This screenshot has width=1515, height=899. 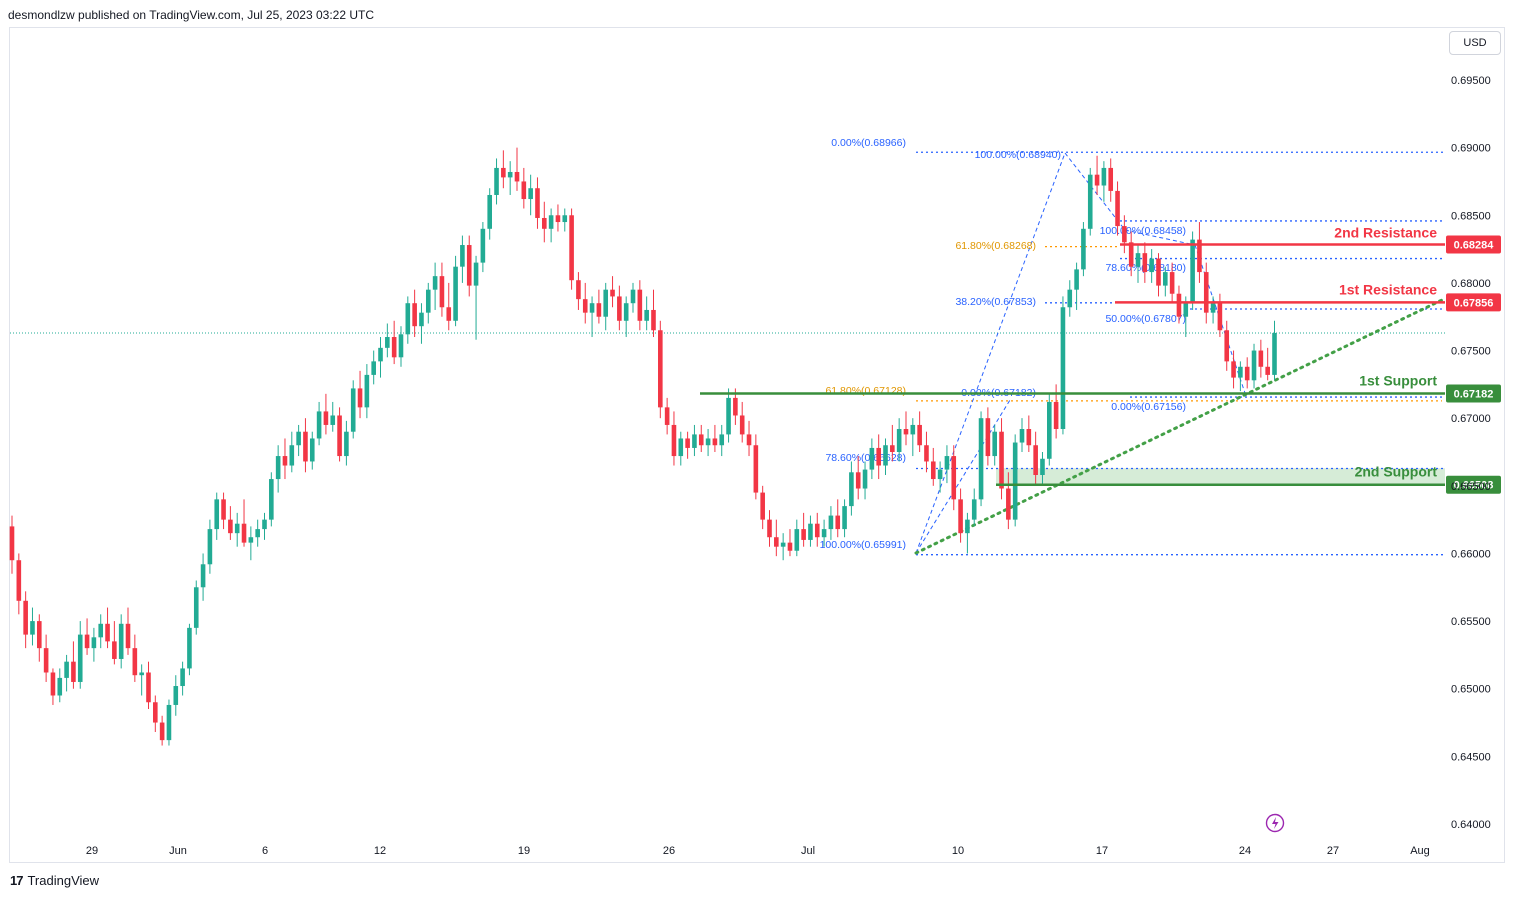 I want to click on trendlines, so click(x=1179, y=426).